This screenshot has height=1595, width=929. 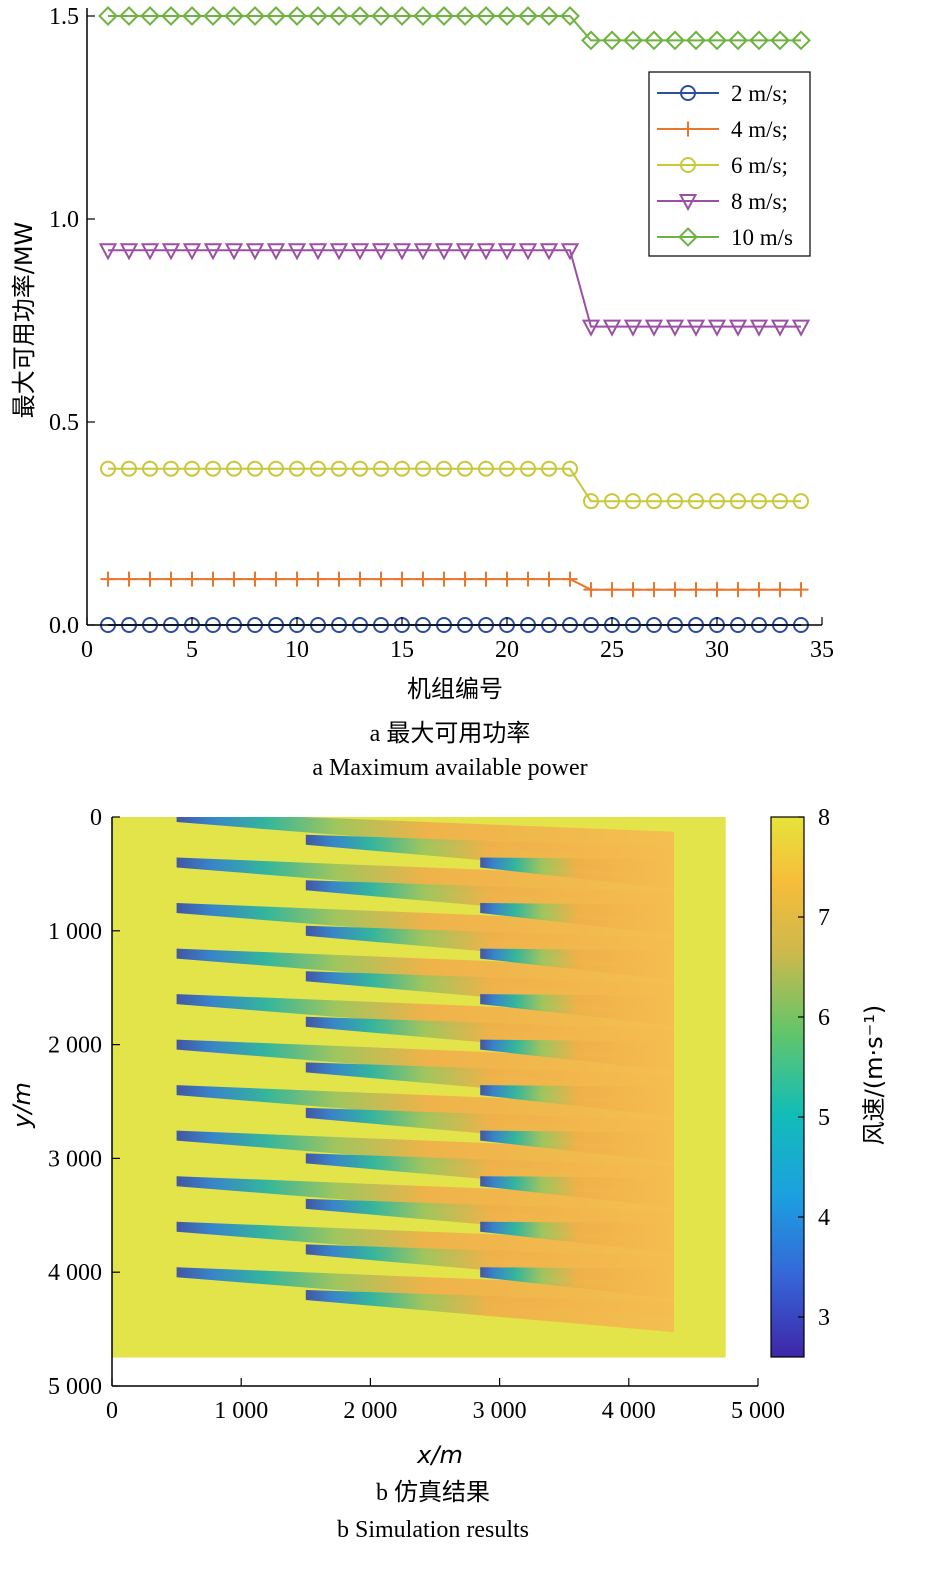 I want to click on legend-label: 4 m/s;, so click(x=759, y=129).